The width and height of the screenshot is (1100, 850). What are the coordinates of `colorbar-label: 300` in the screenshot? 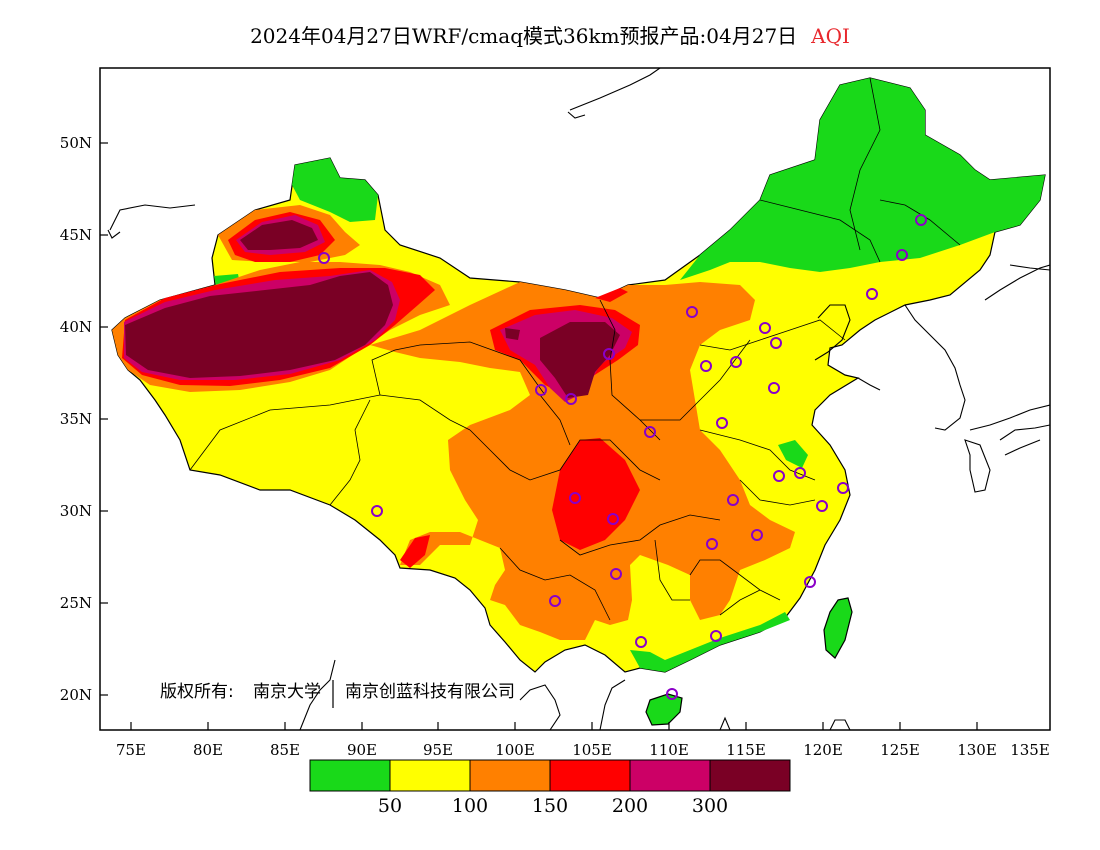 It's located at (710, 806).